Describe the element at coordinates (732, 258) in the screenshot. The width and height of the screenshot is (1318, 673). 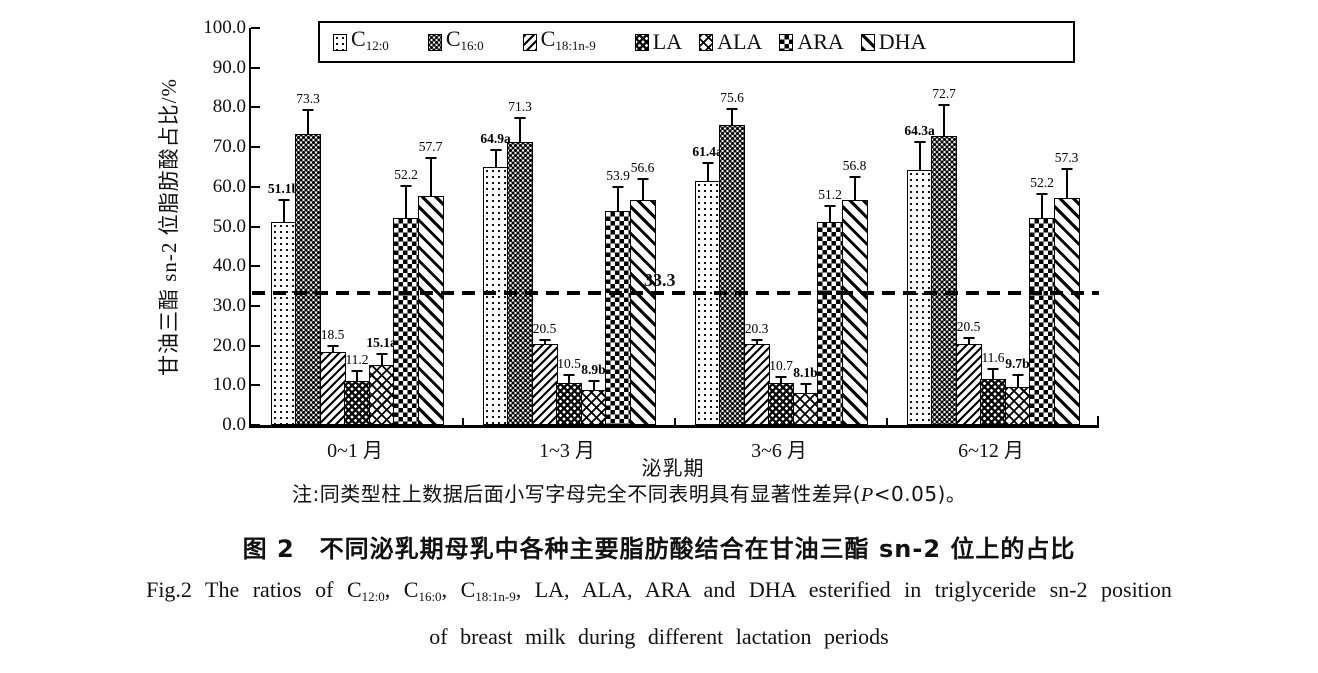
I see `bar-C16:0: 75.6` at that location.